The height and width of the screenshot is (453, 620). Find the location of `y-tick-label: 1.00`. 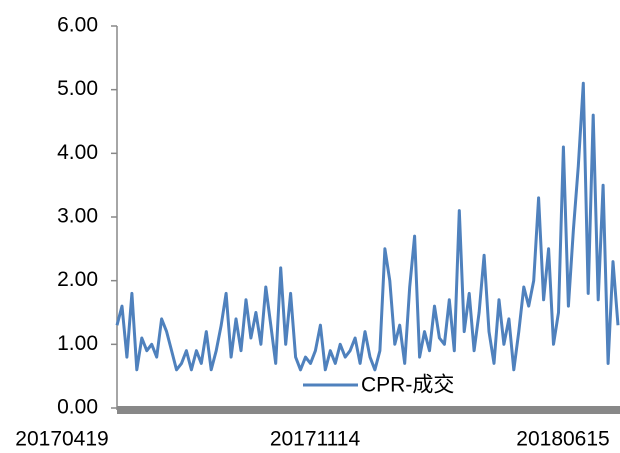

y-tick-label: 1.00 is located at coordinates (77, 343).